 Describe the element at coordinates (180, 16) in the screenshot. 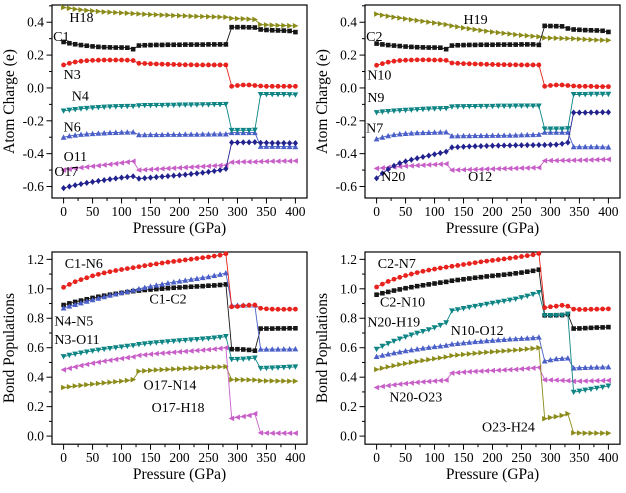

I see `series-H18` at that location.